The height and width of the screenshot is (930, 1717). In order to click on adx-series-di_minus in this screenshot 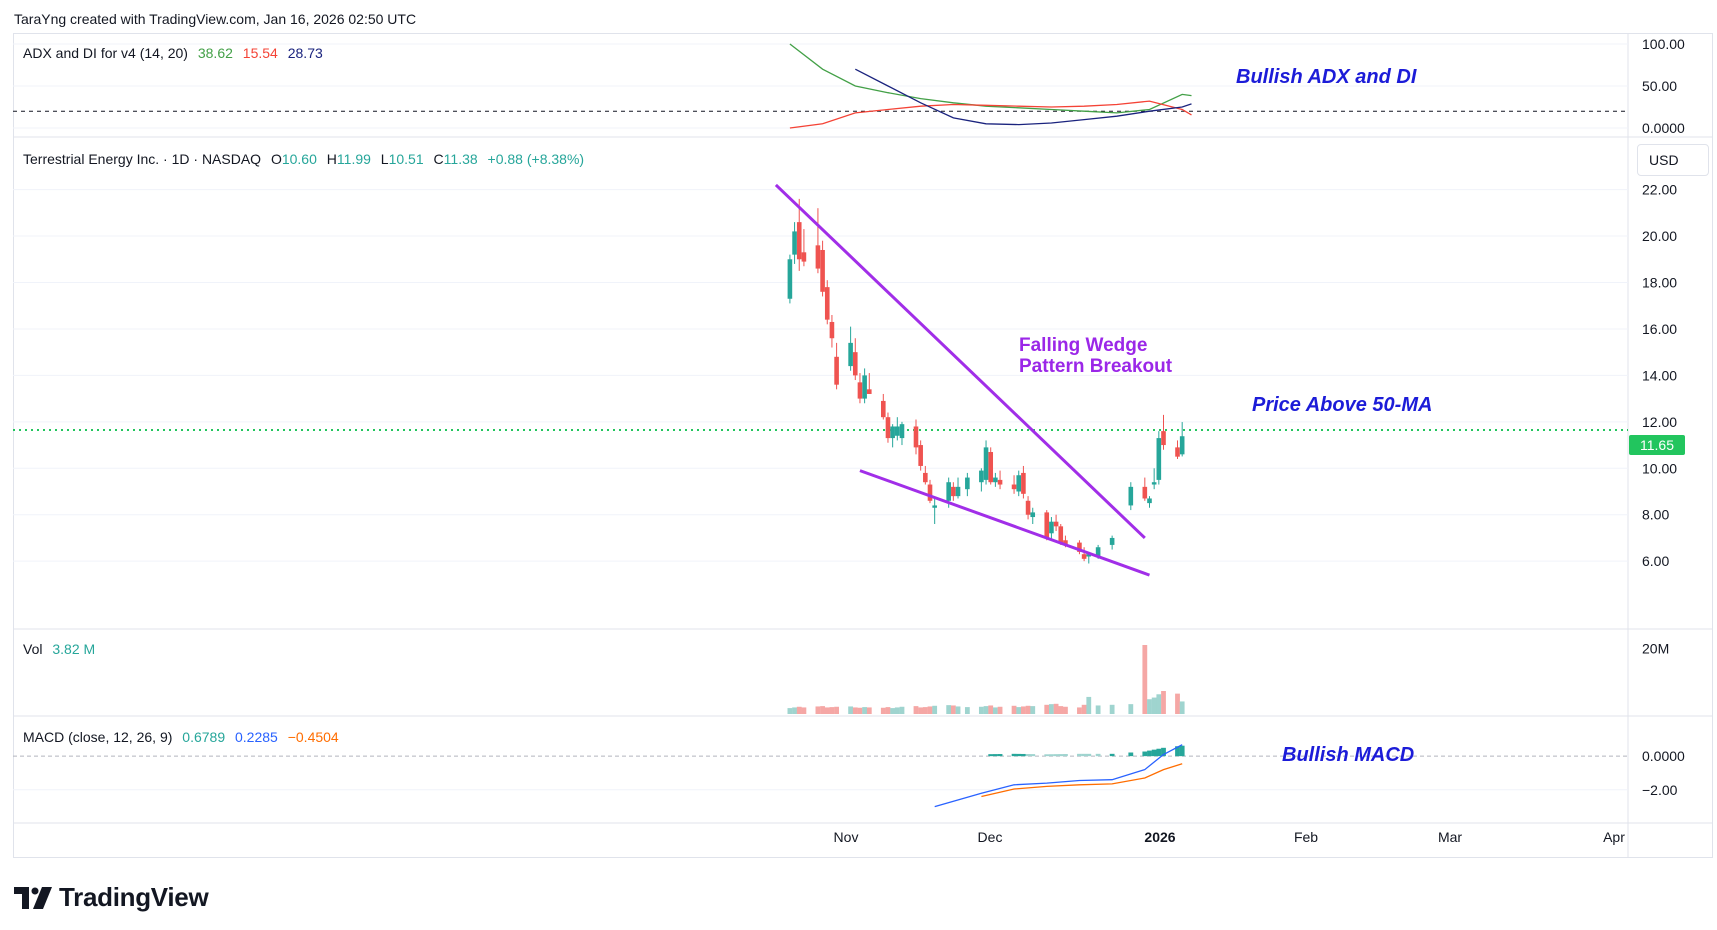, I will do `click(990, 114)`.